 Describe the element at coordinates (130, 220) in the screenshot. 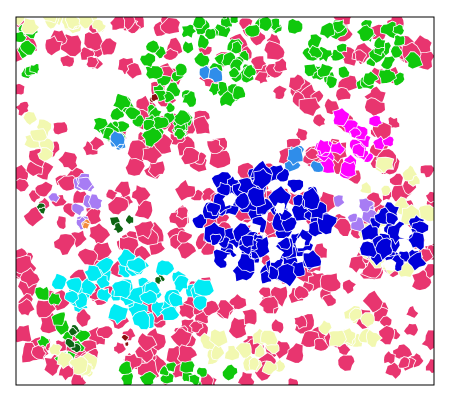

I see `region-cell-dark-green` at that location.